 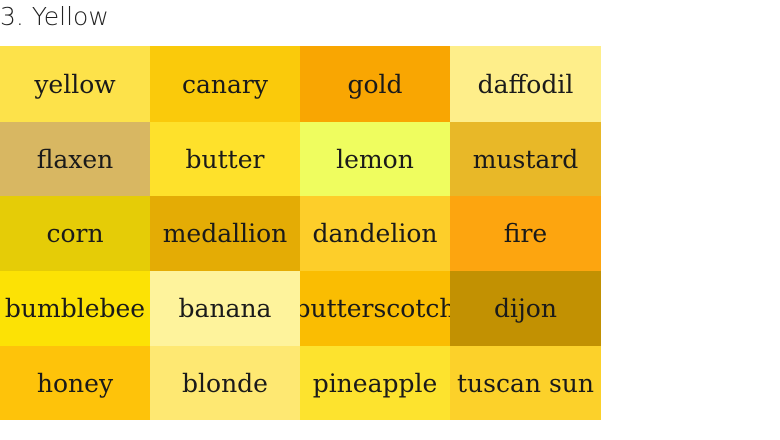 I want to click on swatch-label: pineapple, so click(x=375, y=383).